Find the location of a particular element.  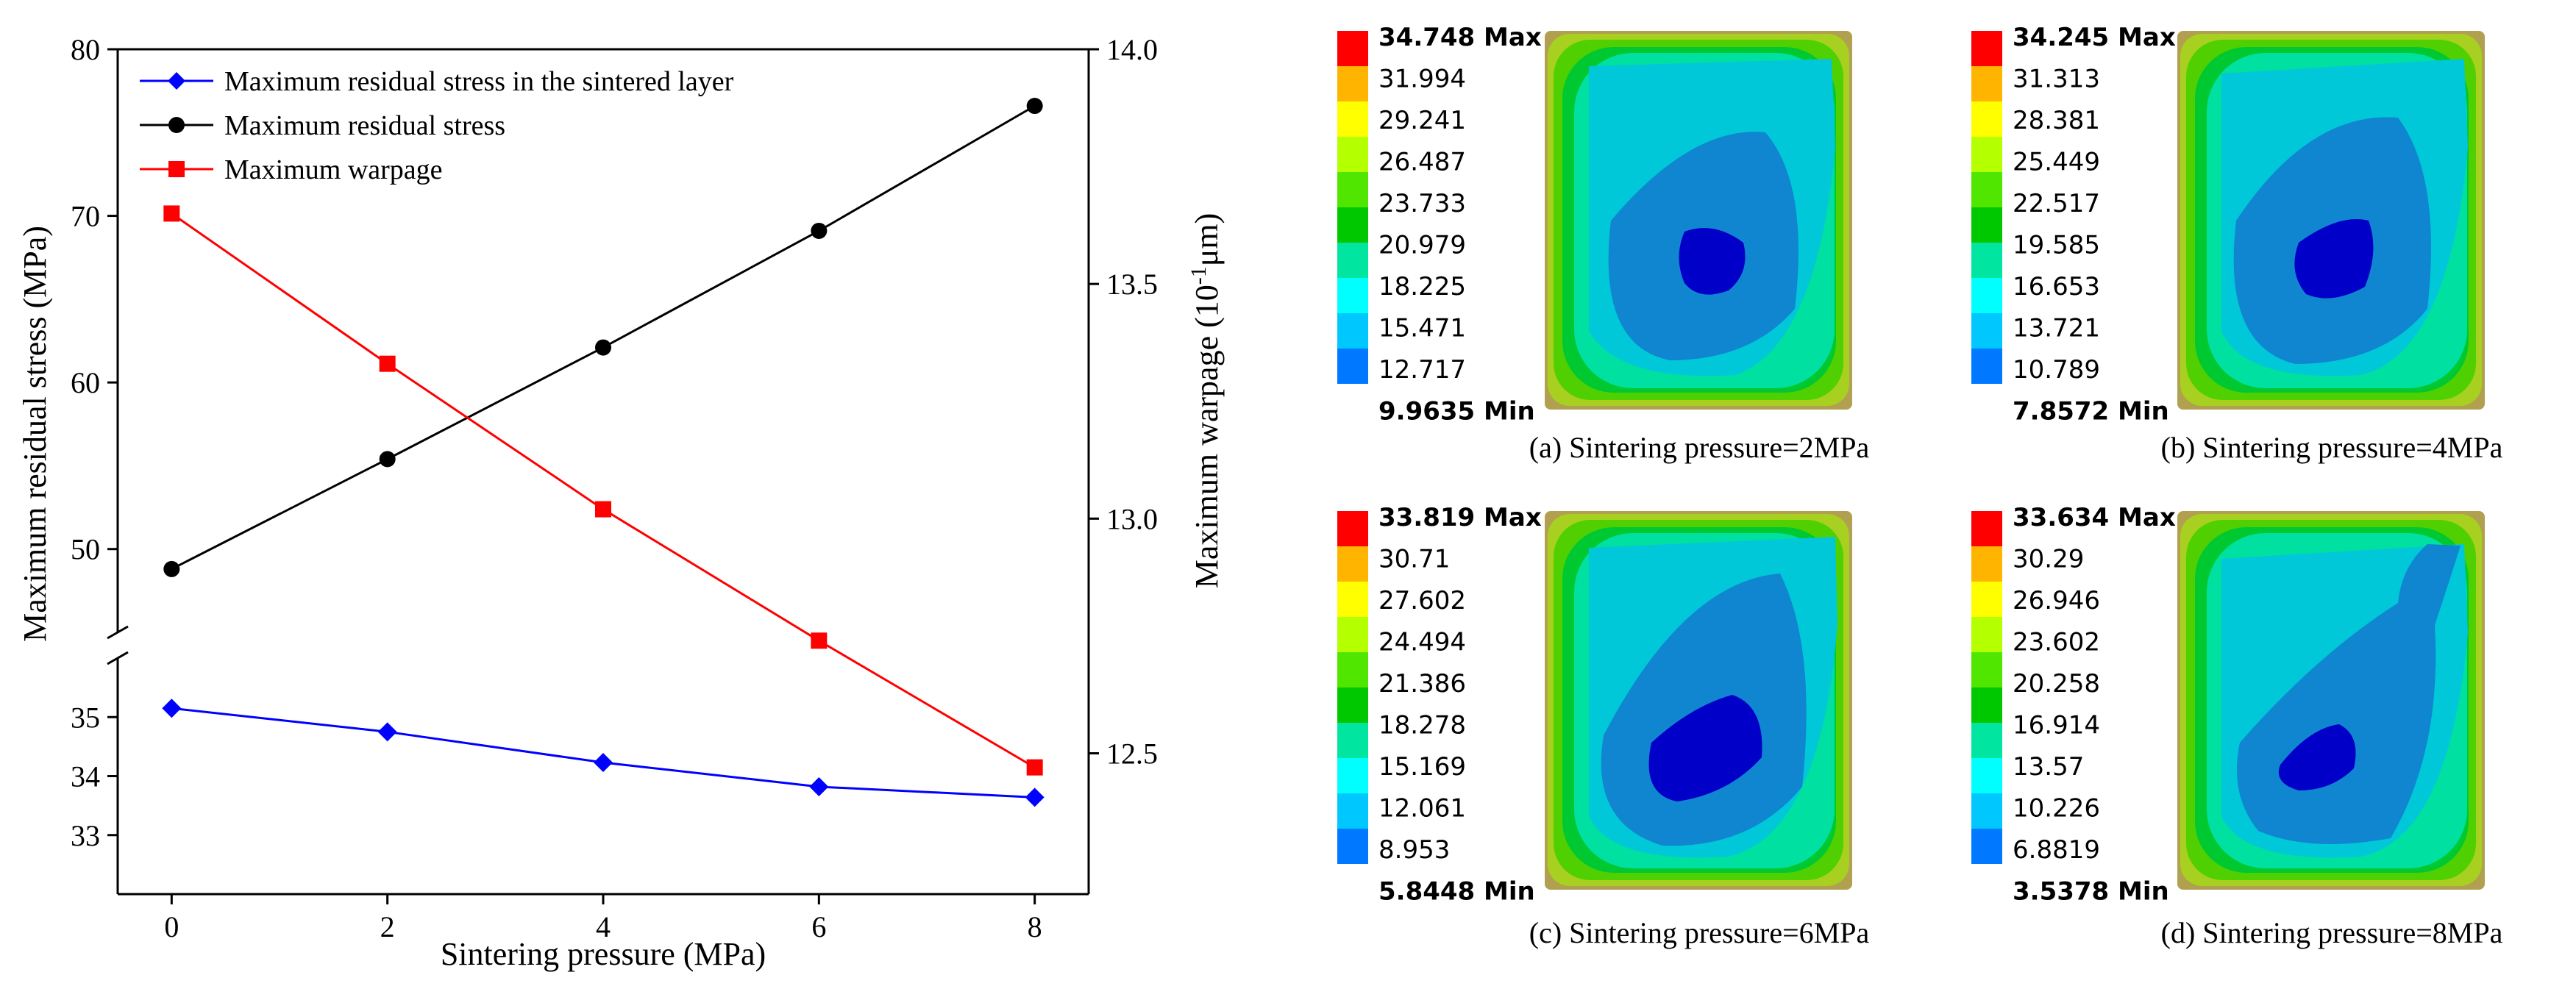

colorbar-min-label: 9.9635 Min is located at coordinates (1456, 411).